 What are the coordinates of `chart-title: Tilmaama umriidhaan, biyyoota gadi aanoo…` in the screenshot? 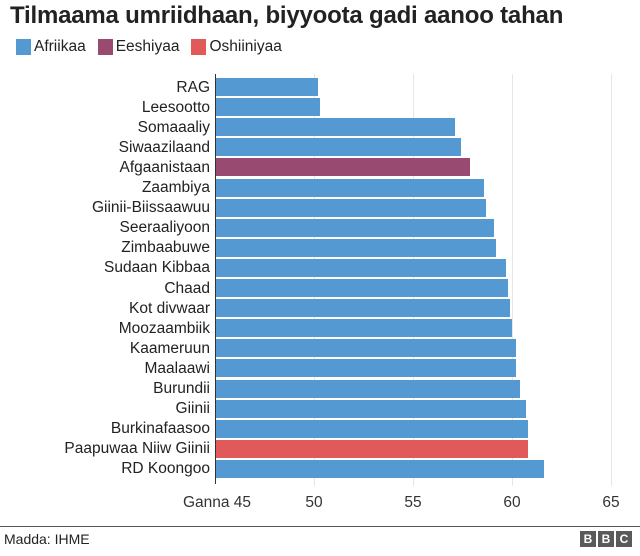 It's located at (287, 15).